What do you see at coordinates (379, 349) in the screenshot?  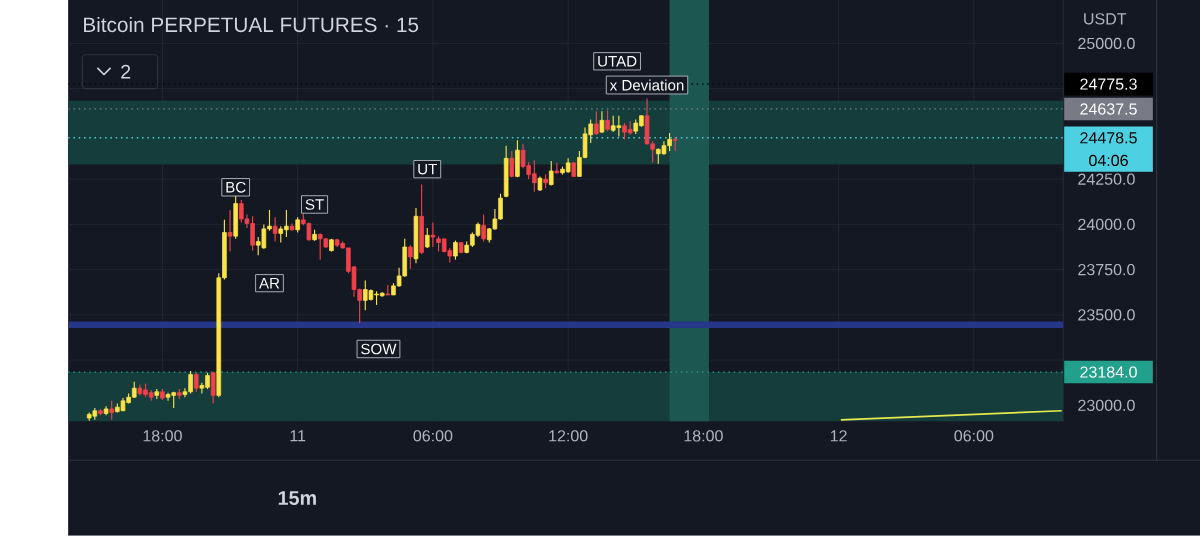 I see `annotation: SOW` at bounding box center [379, 349].